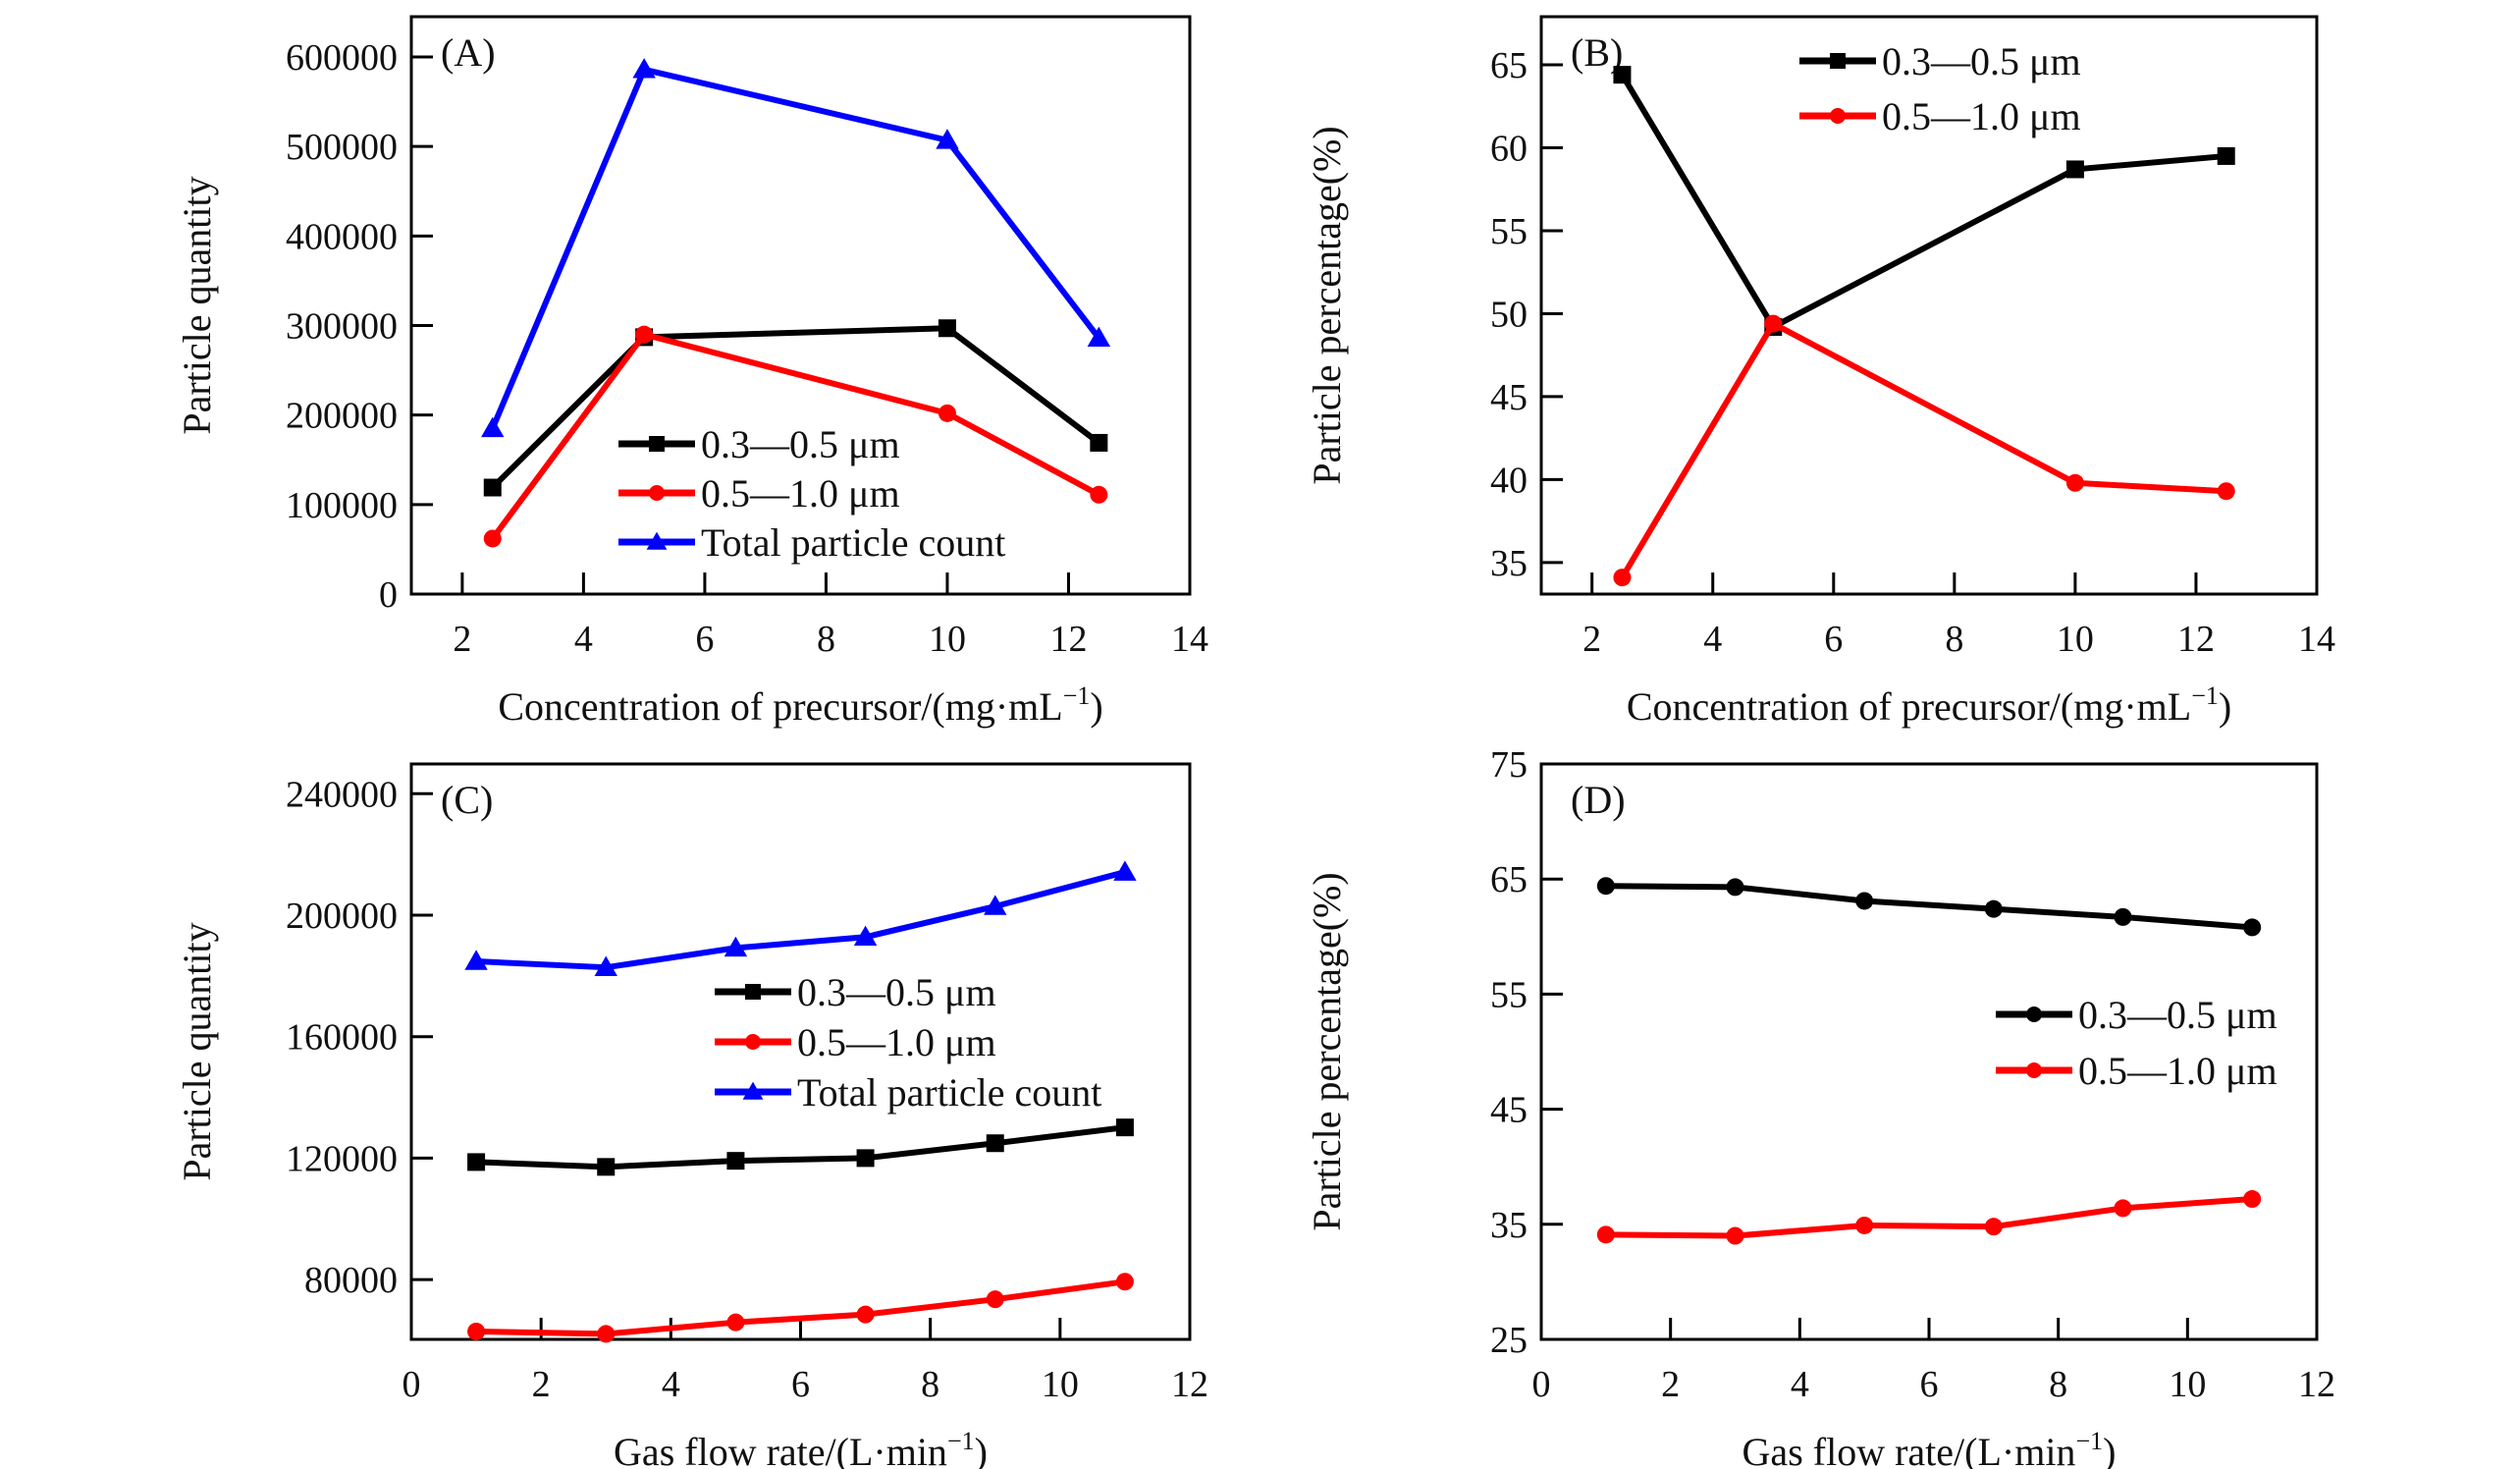  I want to click on y-axis-title: Particle quantity, so click(197, 1051).